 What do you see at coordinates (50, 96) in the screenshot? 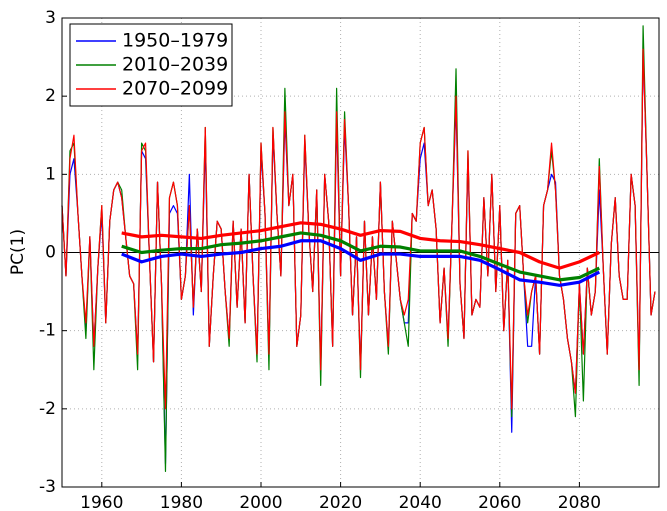
I see `y-tick-label: 2` at bounding box center [50, 96].